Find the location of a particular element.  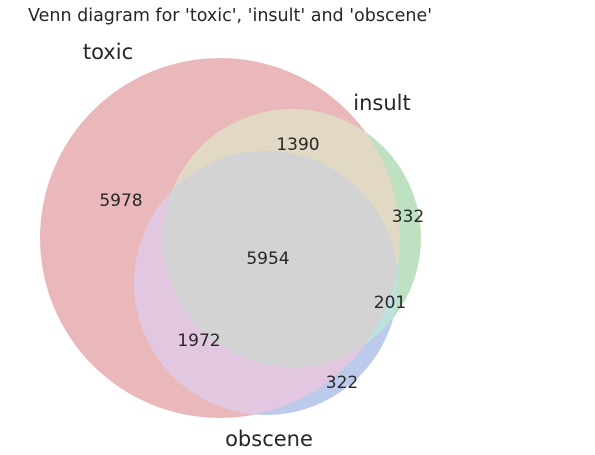

toxic-set-label: toxic is located at coordinates (108, 52).